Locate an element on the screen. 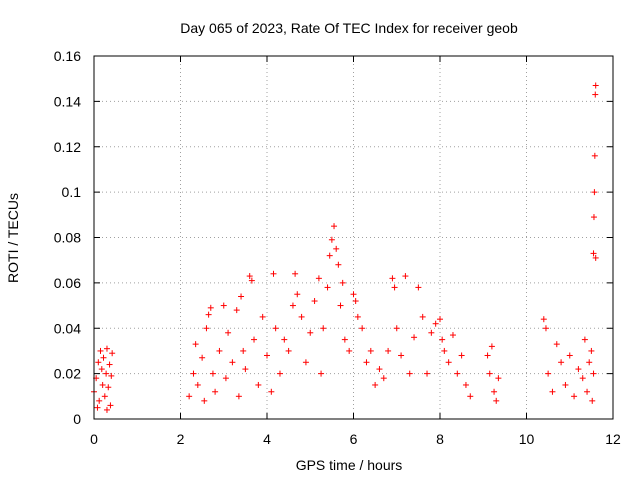  x-tick-label: 4 is located at coordinates (267, 439).